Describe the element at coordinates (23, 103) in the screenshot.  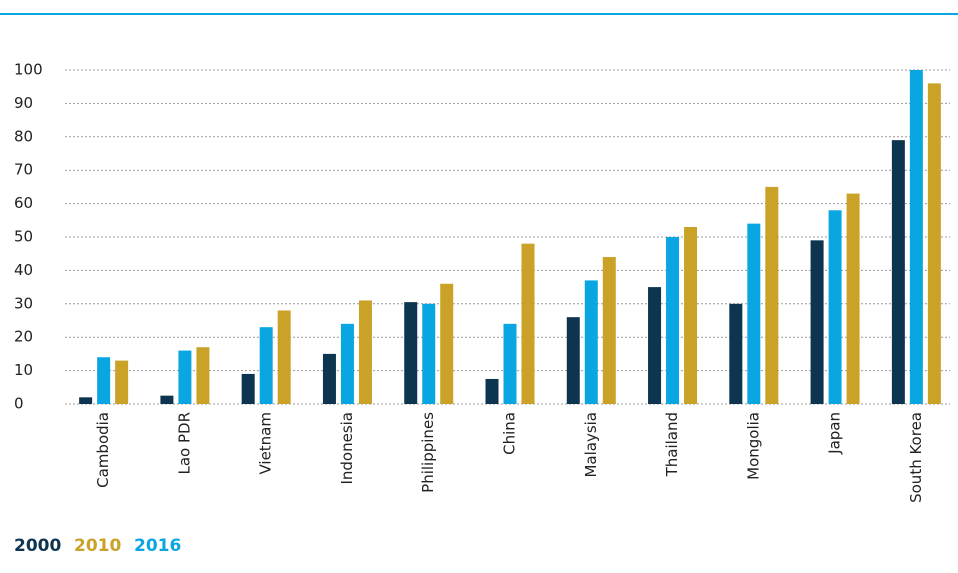
I see `y-tick-label: 90` at that location.